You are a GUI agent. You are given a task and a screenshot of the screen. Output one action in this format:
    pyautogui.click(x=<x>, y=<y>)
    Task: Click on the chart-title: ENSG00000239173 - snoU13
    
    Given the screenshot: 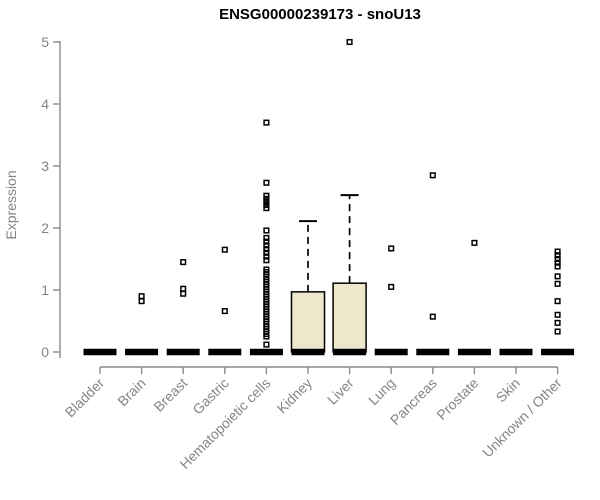 What is the action you would take?
    pyautogui.click(x=320, y=14)
    